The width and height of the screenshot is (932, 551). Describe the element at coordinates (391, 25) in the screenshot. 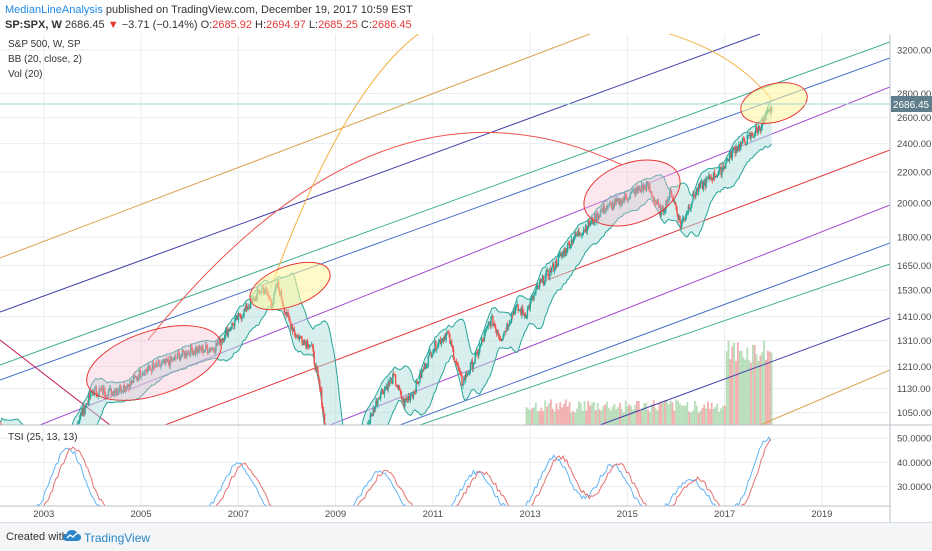

I see `close-value: 2686.45` at that location.